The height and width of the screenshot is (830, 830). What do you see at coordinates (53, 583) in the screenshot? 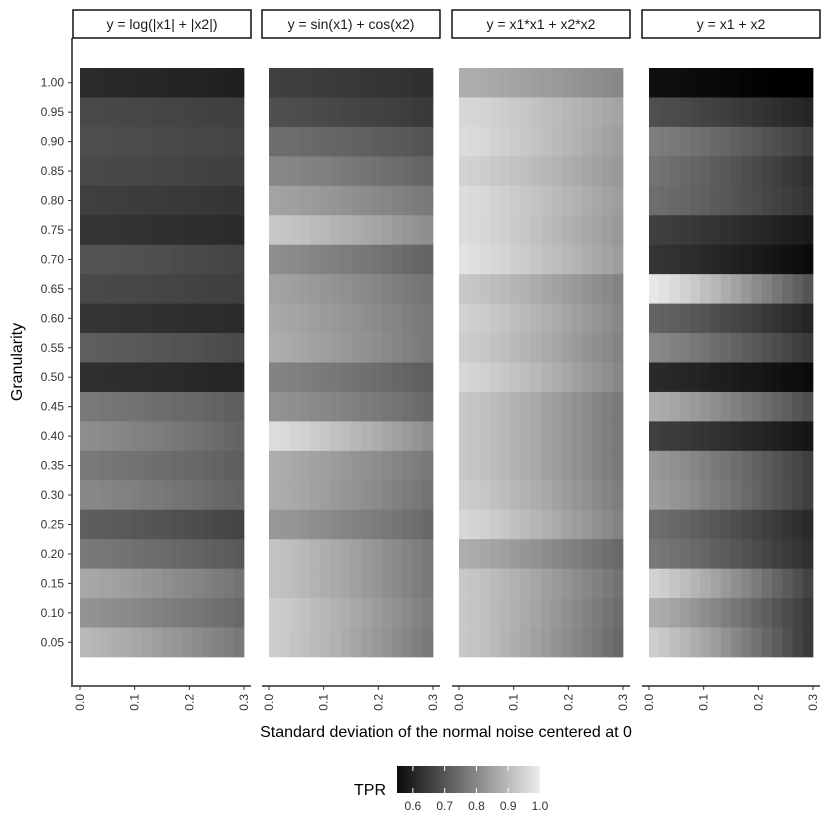
I see `y-tick-label: 0.15` at bounding box center [53, 583].